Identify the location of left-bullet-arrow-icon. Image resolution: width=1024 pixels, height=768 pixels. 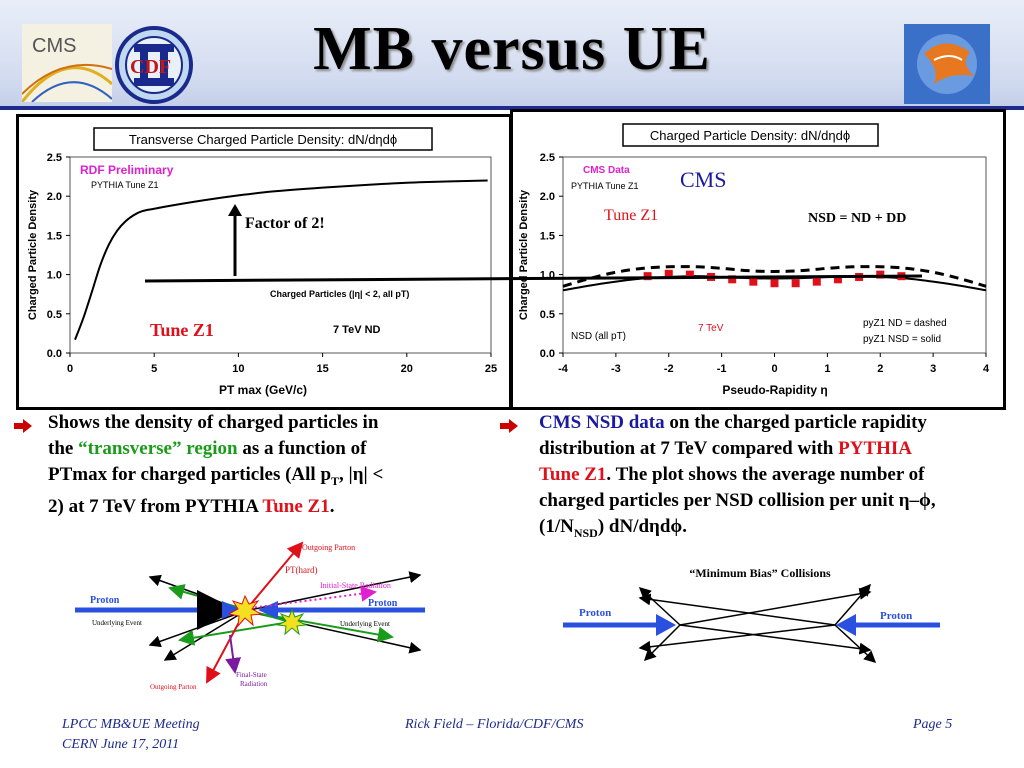
(23, 426).